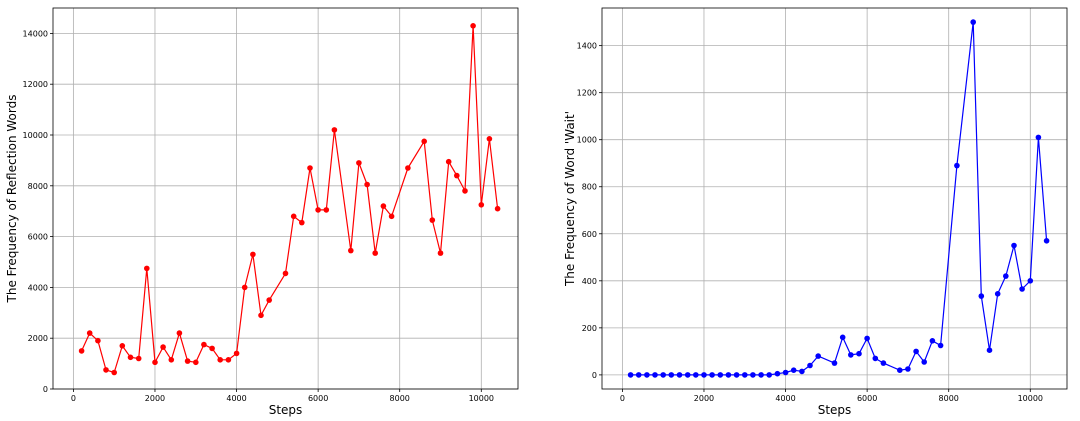 The width and height of the screenshot is (1080, 421). Describe the element at coordinates (12, 199) in the screenshot. I see `y-axis-title: The Frequency of Reflection Words` at that location.